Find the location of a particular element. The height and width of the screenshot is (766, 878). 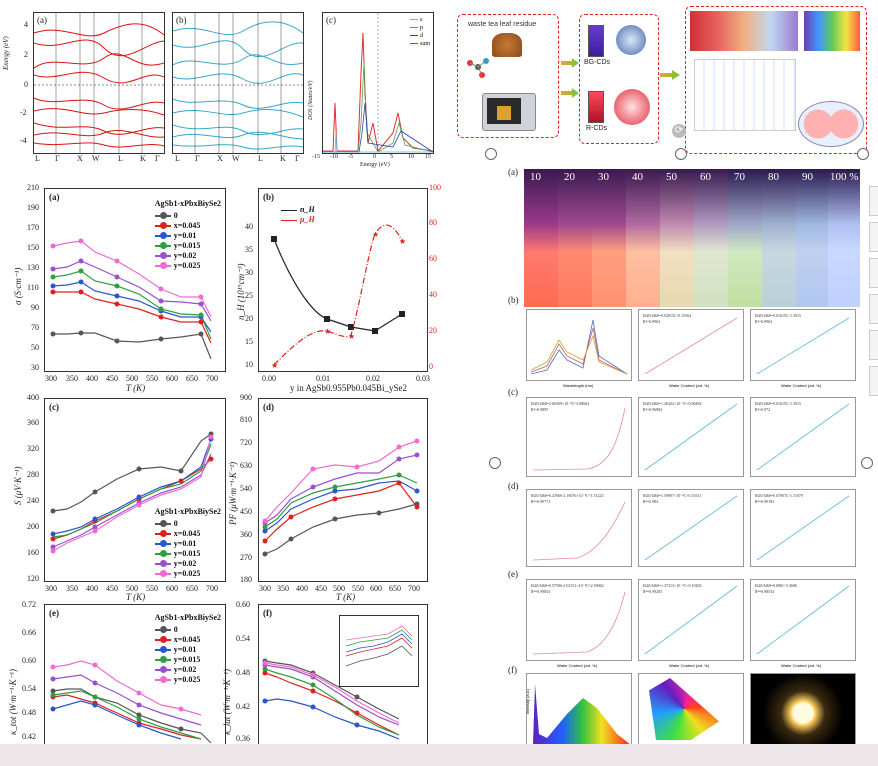

pf-xtick: 600 is located at coordinates (376, 588).